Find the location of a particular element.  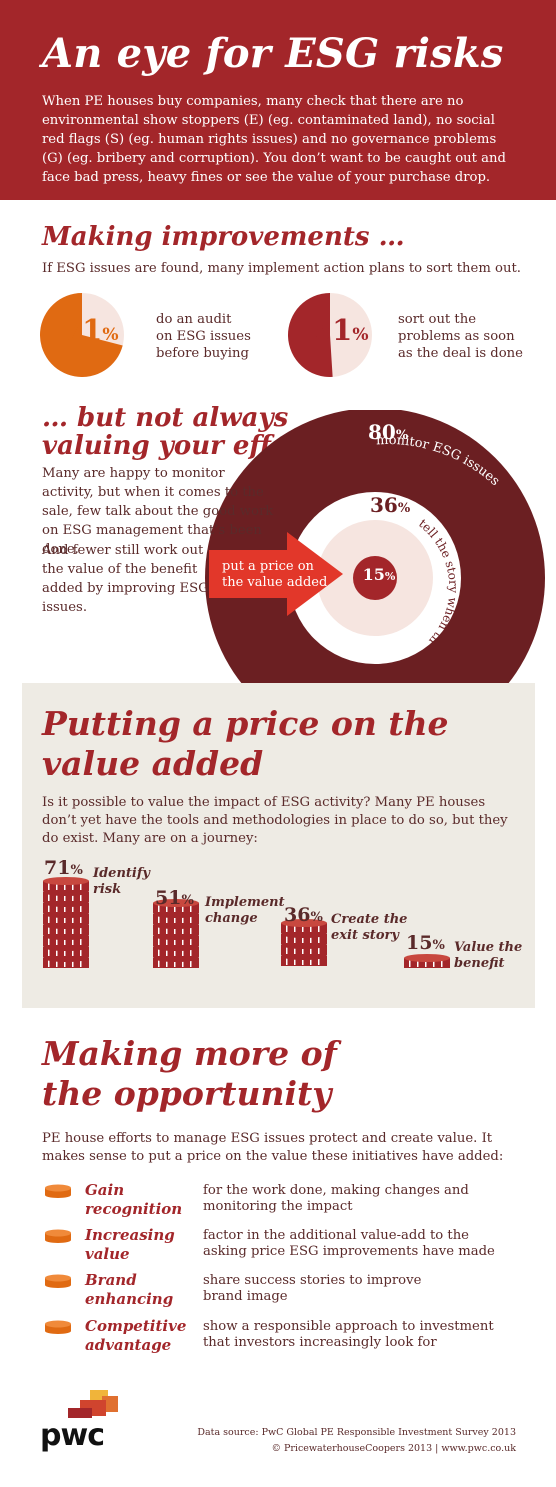

outer-percentage: 80% is located at coordinates (388, 432).